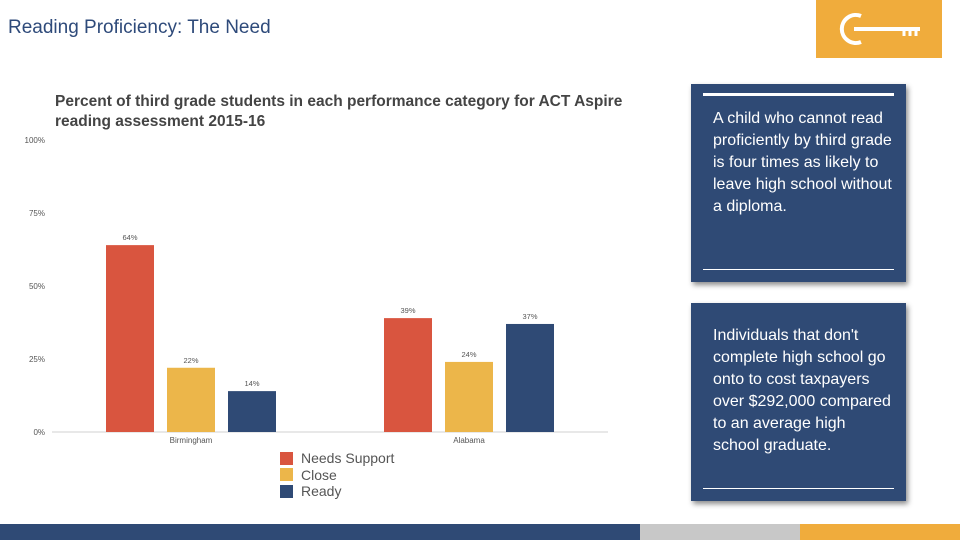  Describe the element at coordinates (37, 286) in the screenshot. I see `y-tick-label: 50%` at that location.